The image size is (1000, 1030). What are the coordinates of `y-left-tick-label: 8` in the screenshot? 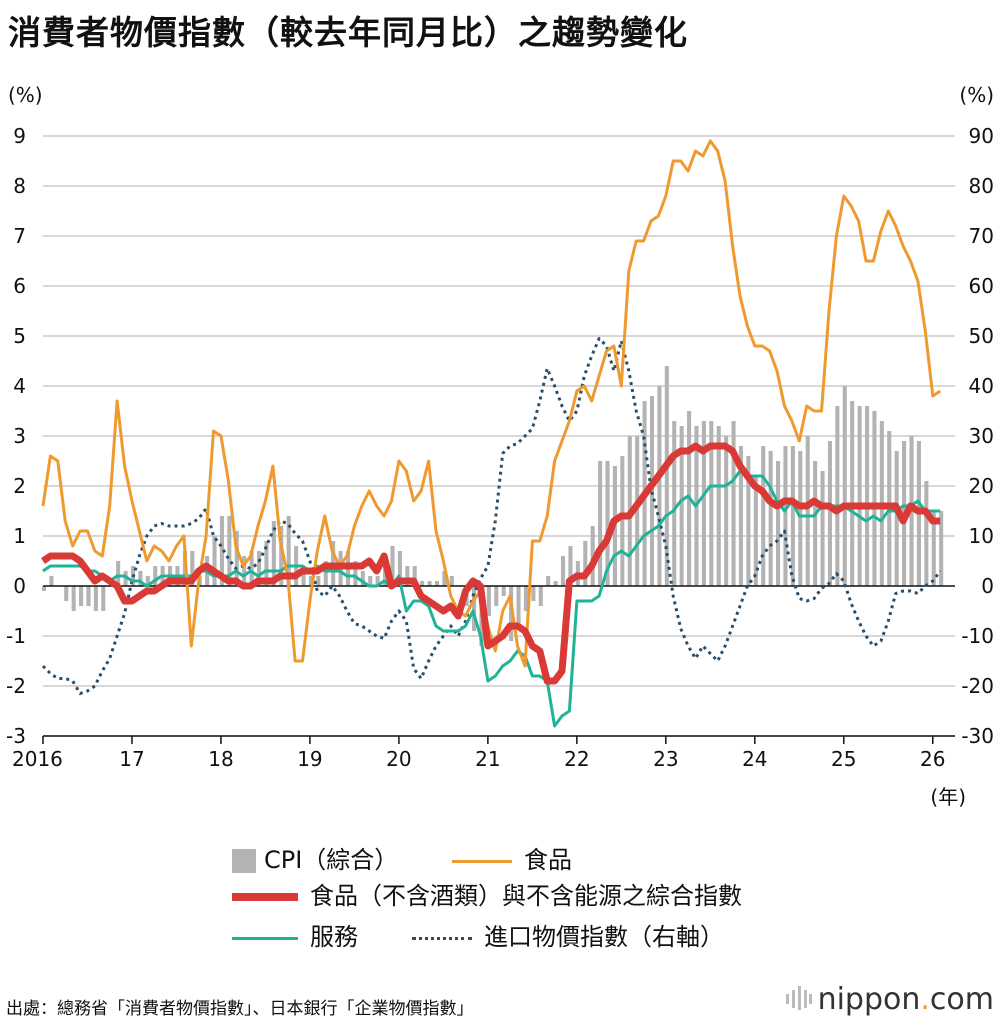 It's located at (19, 186).